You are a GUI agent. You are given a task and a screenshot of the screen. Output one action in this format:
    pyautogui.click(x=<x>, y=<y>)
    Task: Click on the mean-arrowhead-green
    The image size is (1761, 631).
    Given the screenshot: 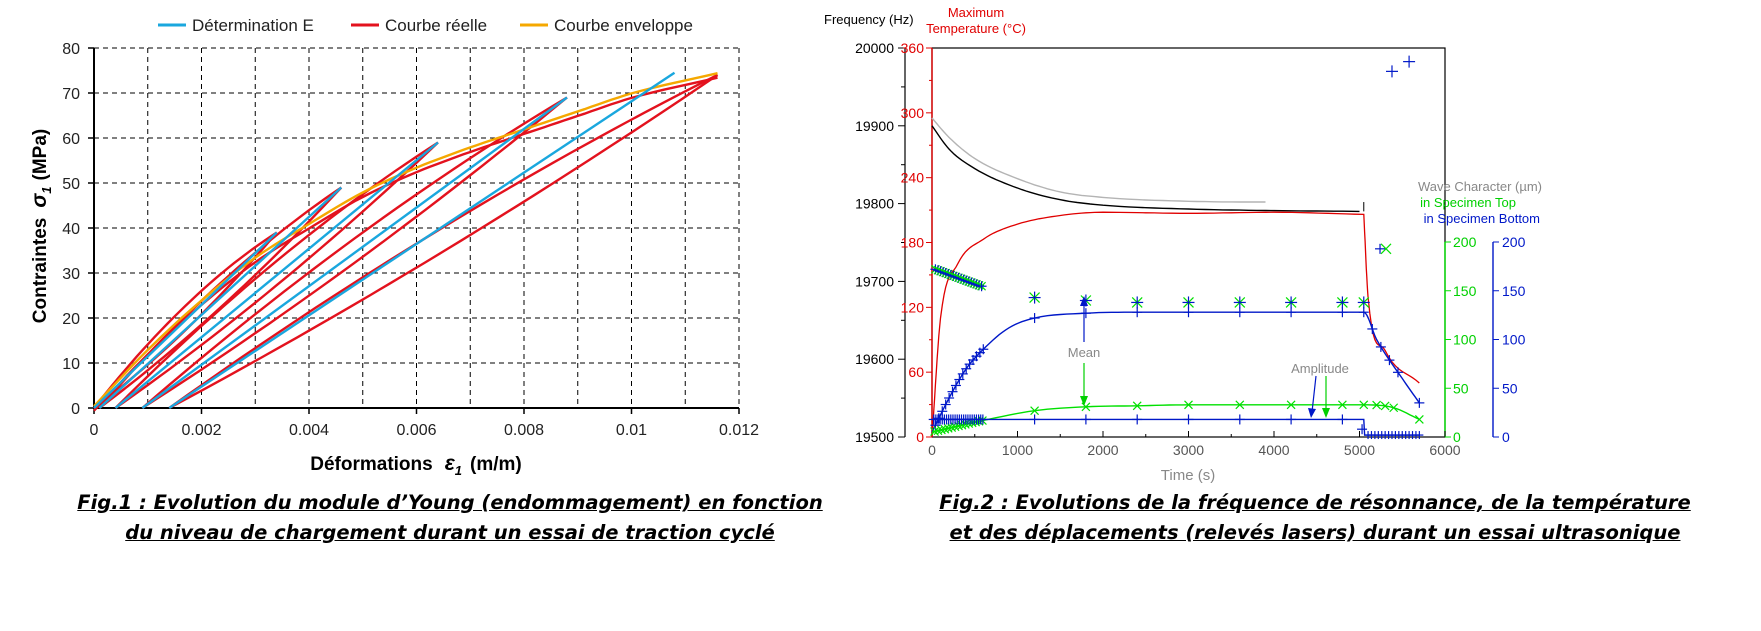 What is the action you would take?
    pyautogui.click(x=1084, y=401)
    